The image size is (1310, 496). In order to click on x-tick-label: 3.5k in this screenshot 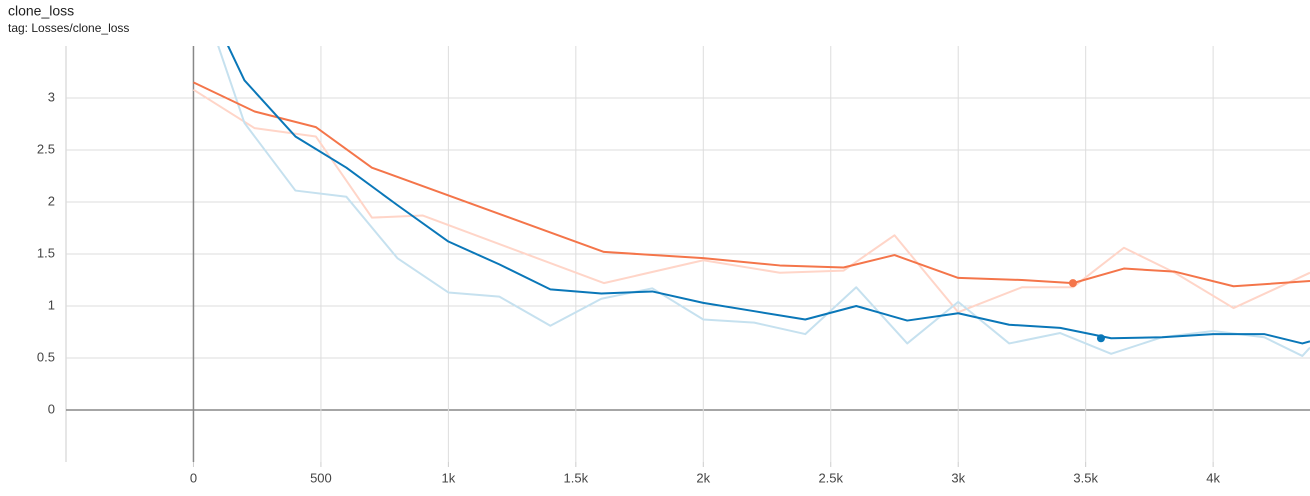, I will do `click(1085, 477)`.